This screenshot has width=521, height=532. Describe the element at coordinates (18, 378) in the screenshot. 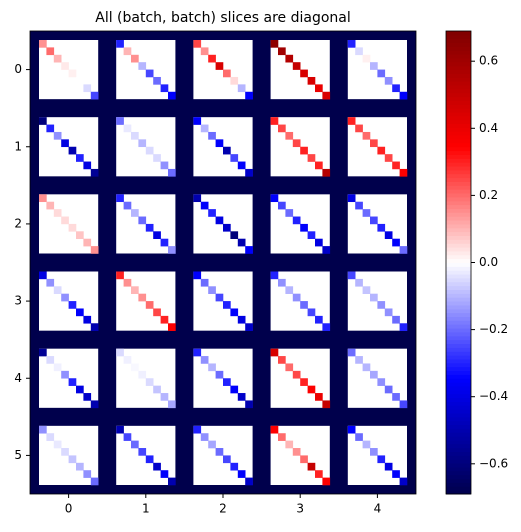

I see `y-tick-label: 4` at that location.